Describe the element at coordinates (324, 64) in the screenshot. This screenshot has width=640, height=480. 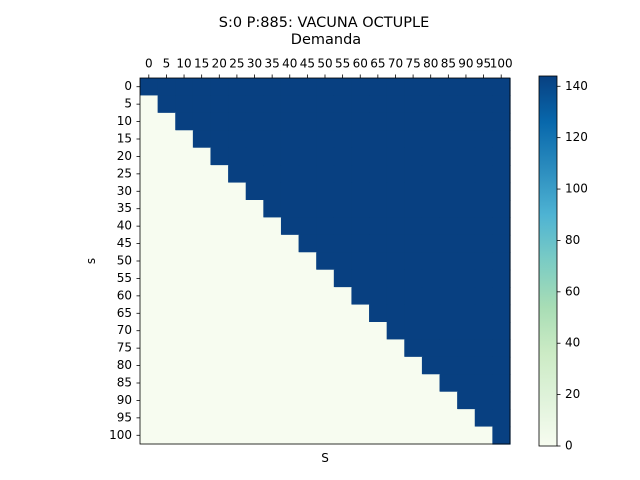
I see `x-tick-label: 50` at that location.